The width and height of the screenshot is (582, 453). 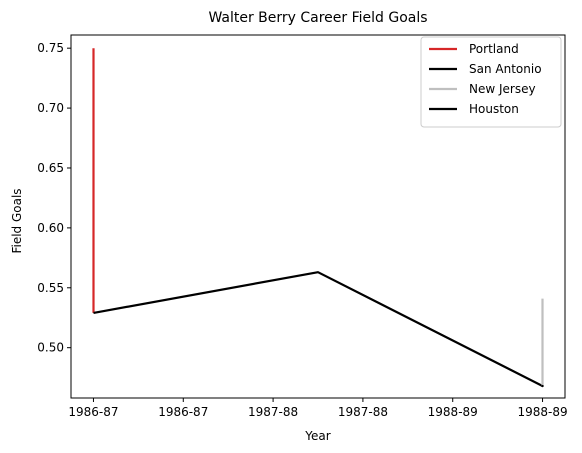 What do you see at coordinates (494, 49) in the screenshot?
I see `legend-label-portland: Portland` at bounding box center [494, 49].